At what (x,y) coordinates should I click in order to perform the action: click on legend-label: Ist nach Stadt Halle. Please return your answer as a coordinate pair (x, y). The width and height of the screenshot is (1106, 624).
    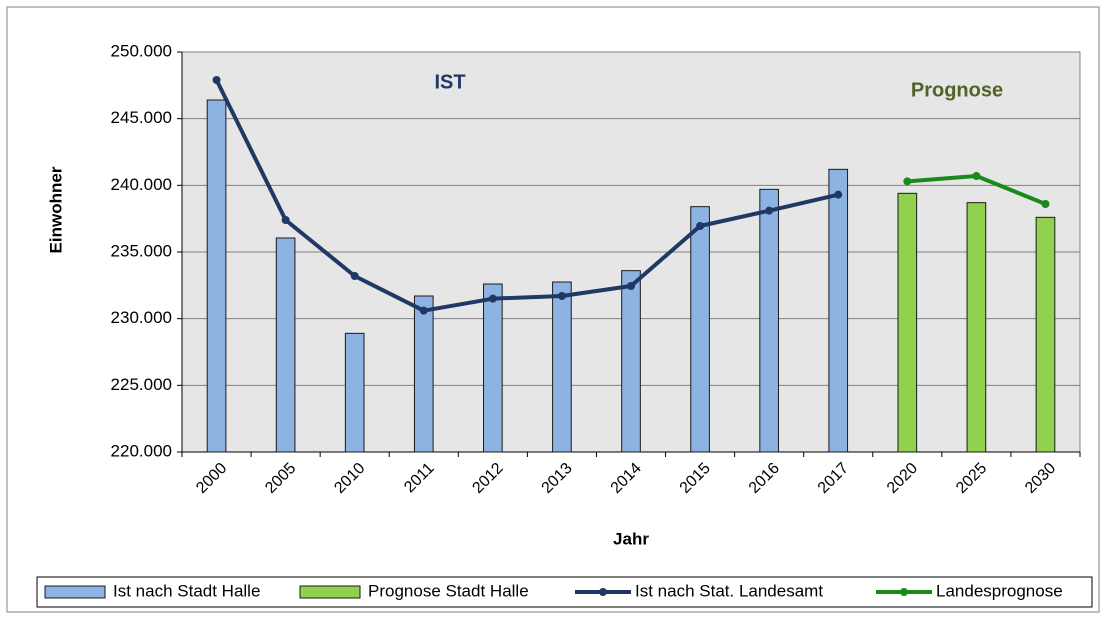
    Looking at the image, I should click on (186, 590).